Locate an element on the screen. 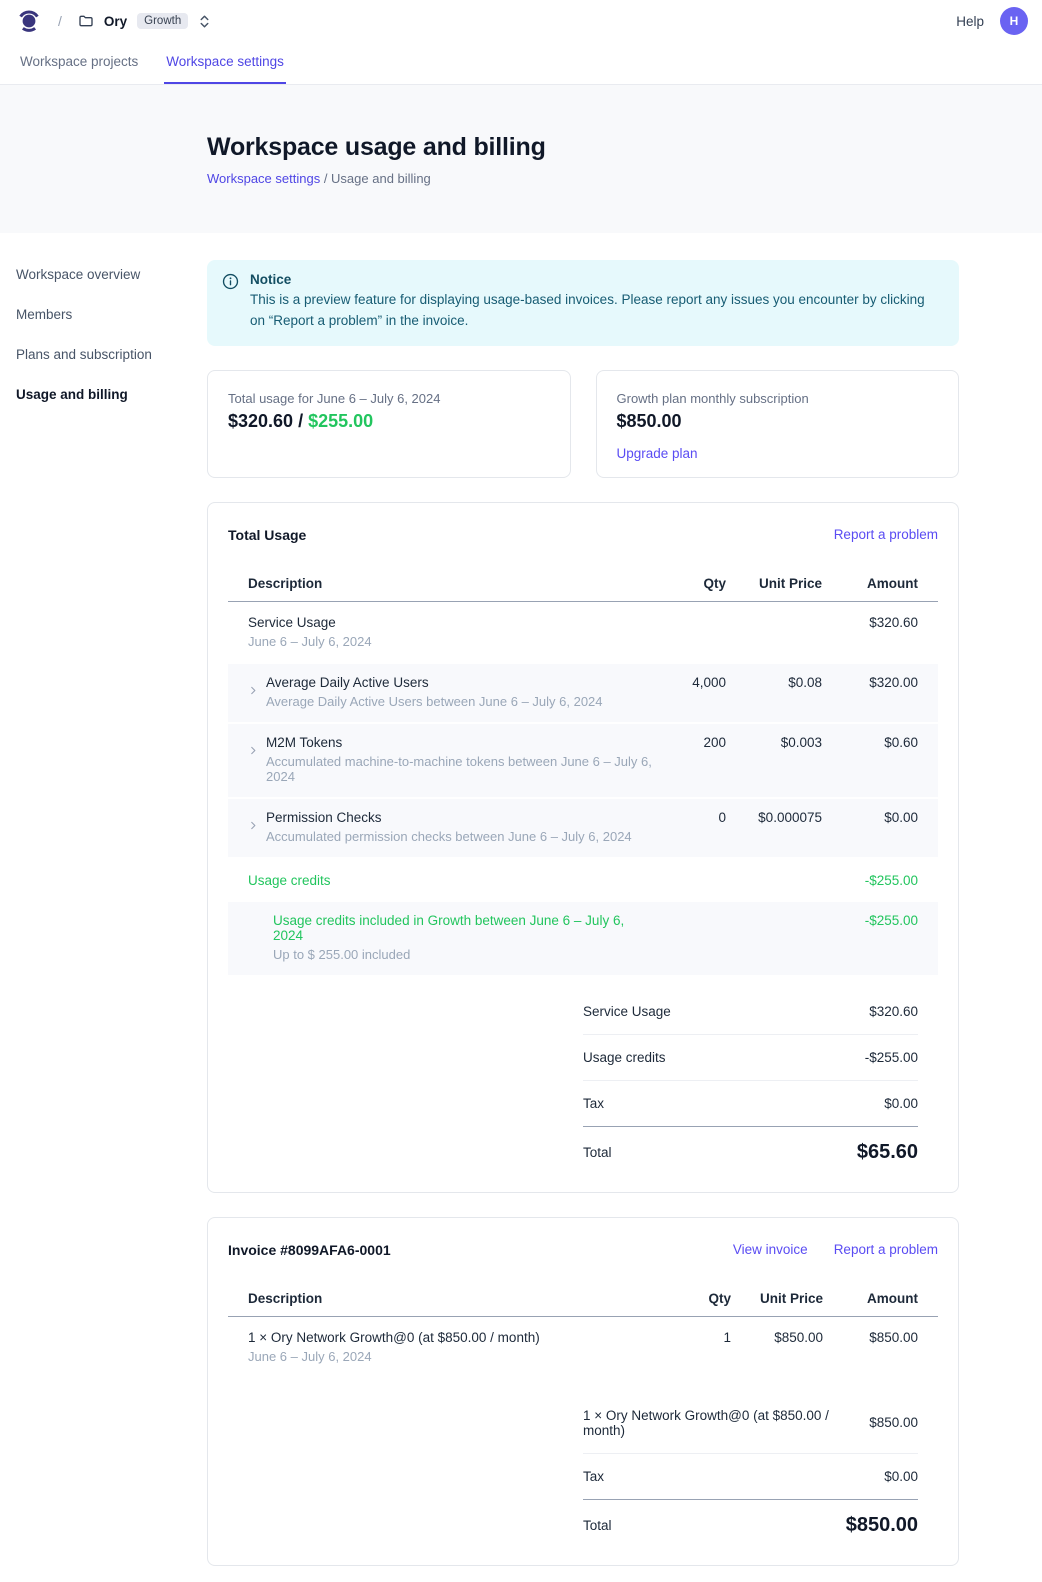  top-bar: / Ory Growth Help H is located at coordinates (521, 21).